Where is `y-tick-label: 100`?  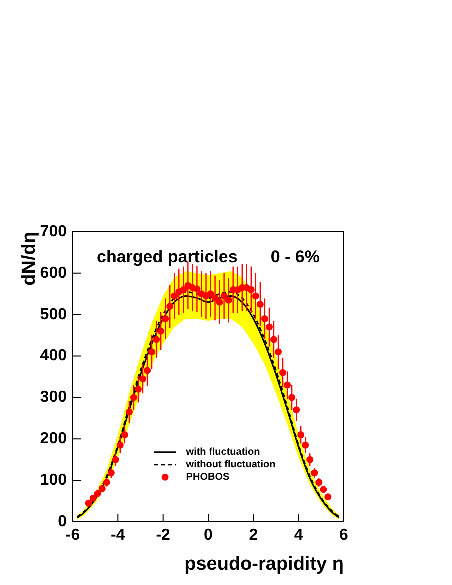
y-tick-label: 100 is located at coordinates (54, 480).